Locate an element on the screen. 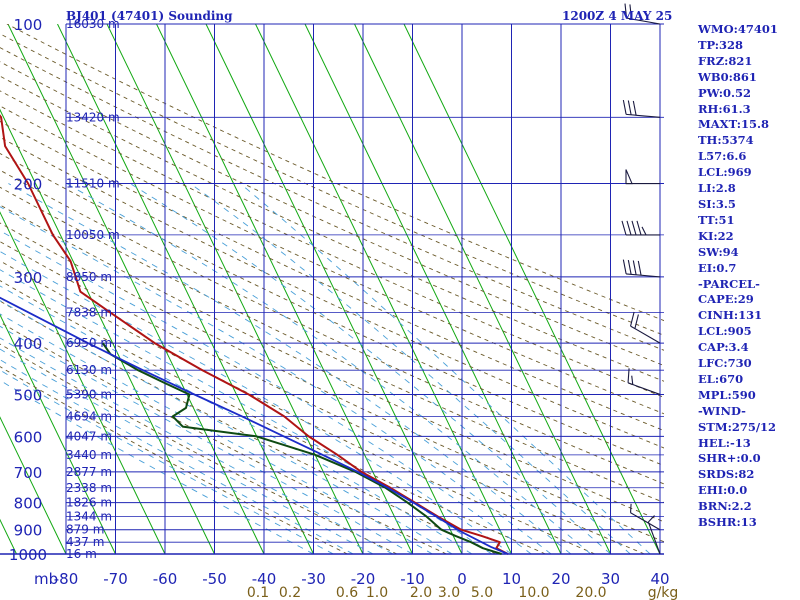  stat-item: LI:2.8 is located at coordinates (717, 188).